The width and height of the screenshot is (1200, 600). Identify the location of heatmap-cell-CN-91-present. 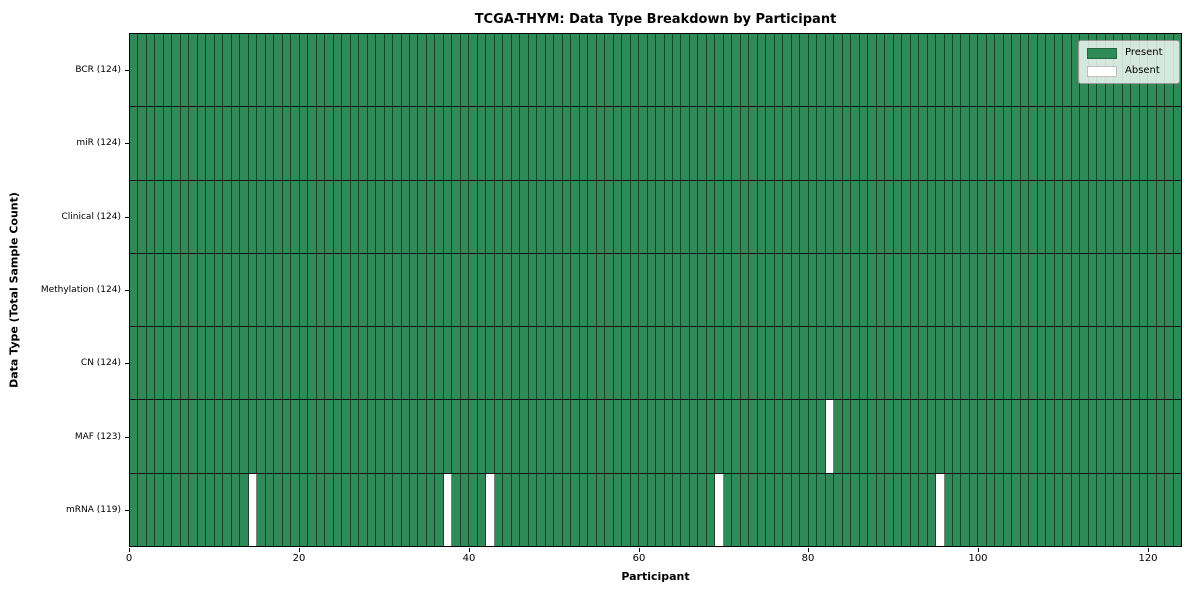
(906, 363).